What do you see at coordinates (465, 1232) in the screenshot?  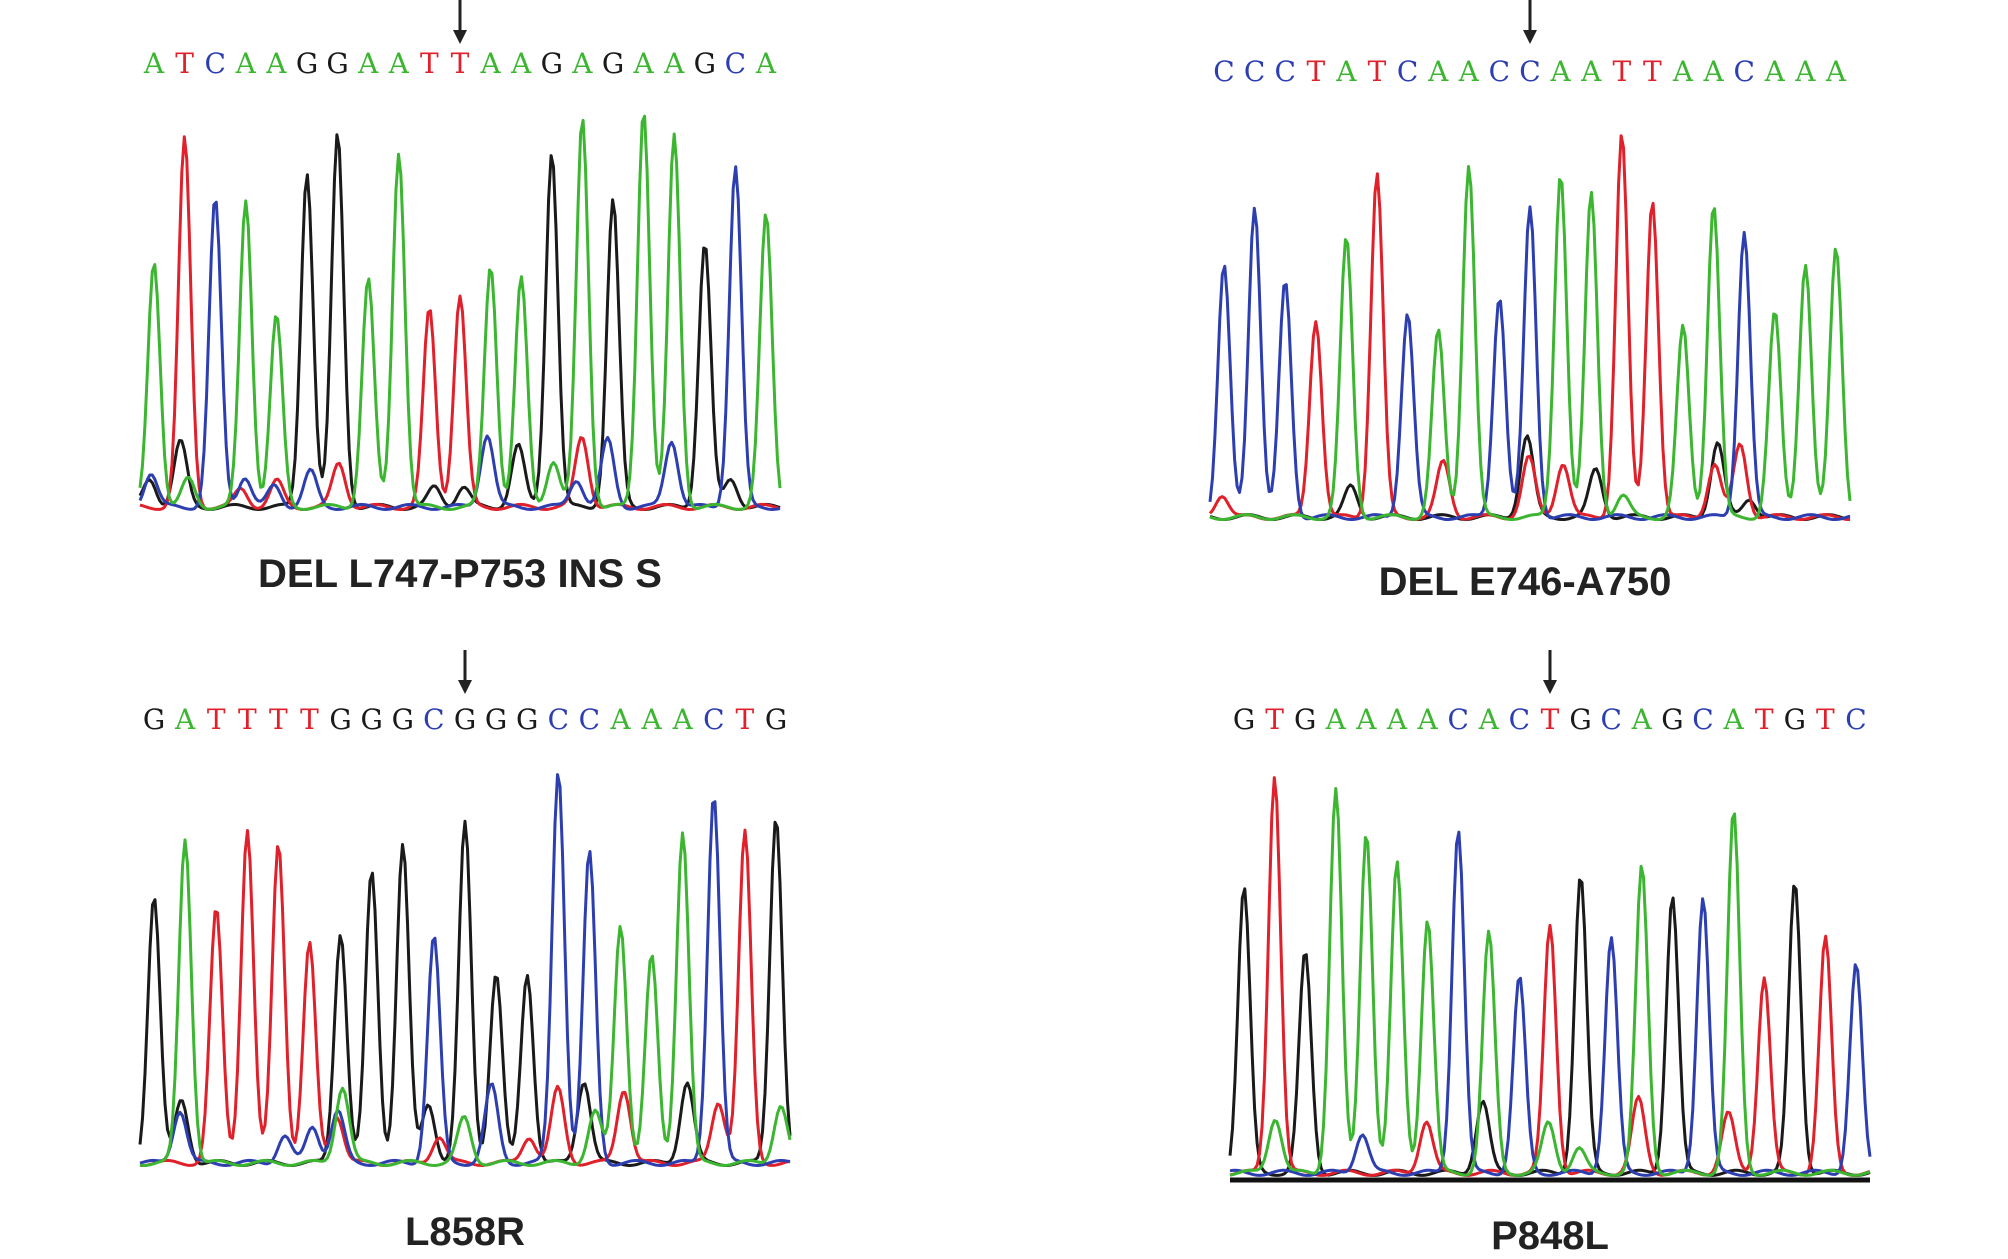 I see `mutation-label: L858R` at bounding box center [465, 1232].